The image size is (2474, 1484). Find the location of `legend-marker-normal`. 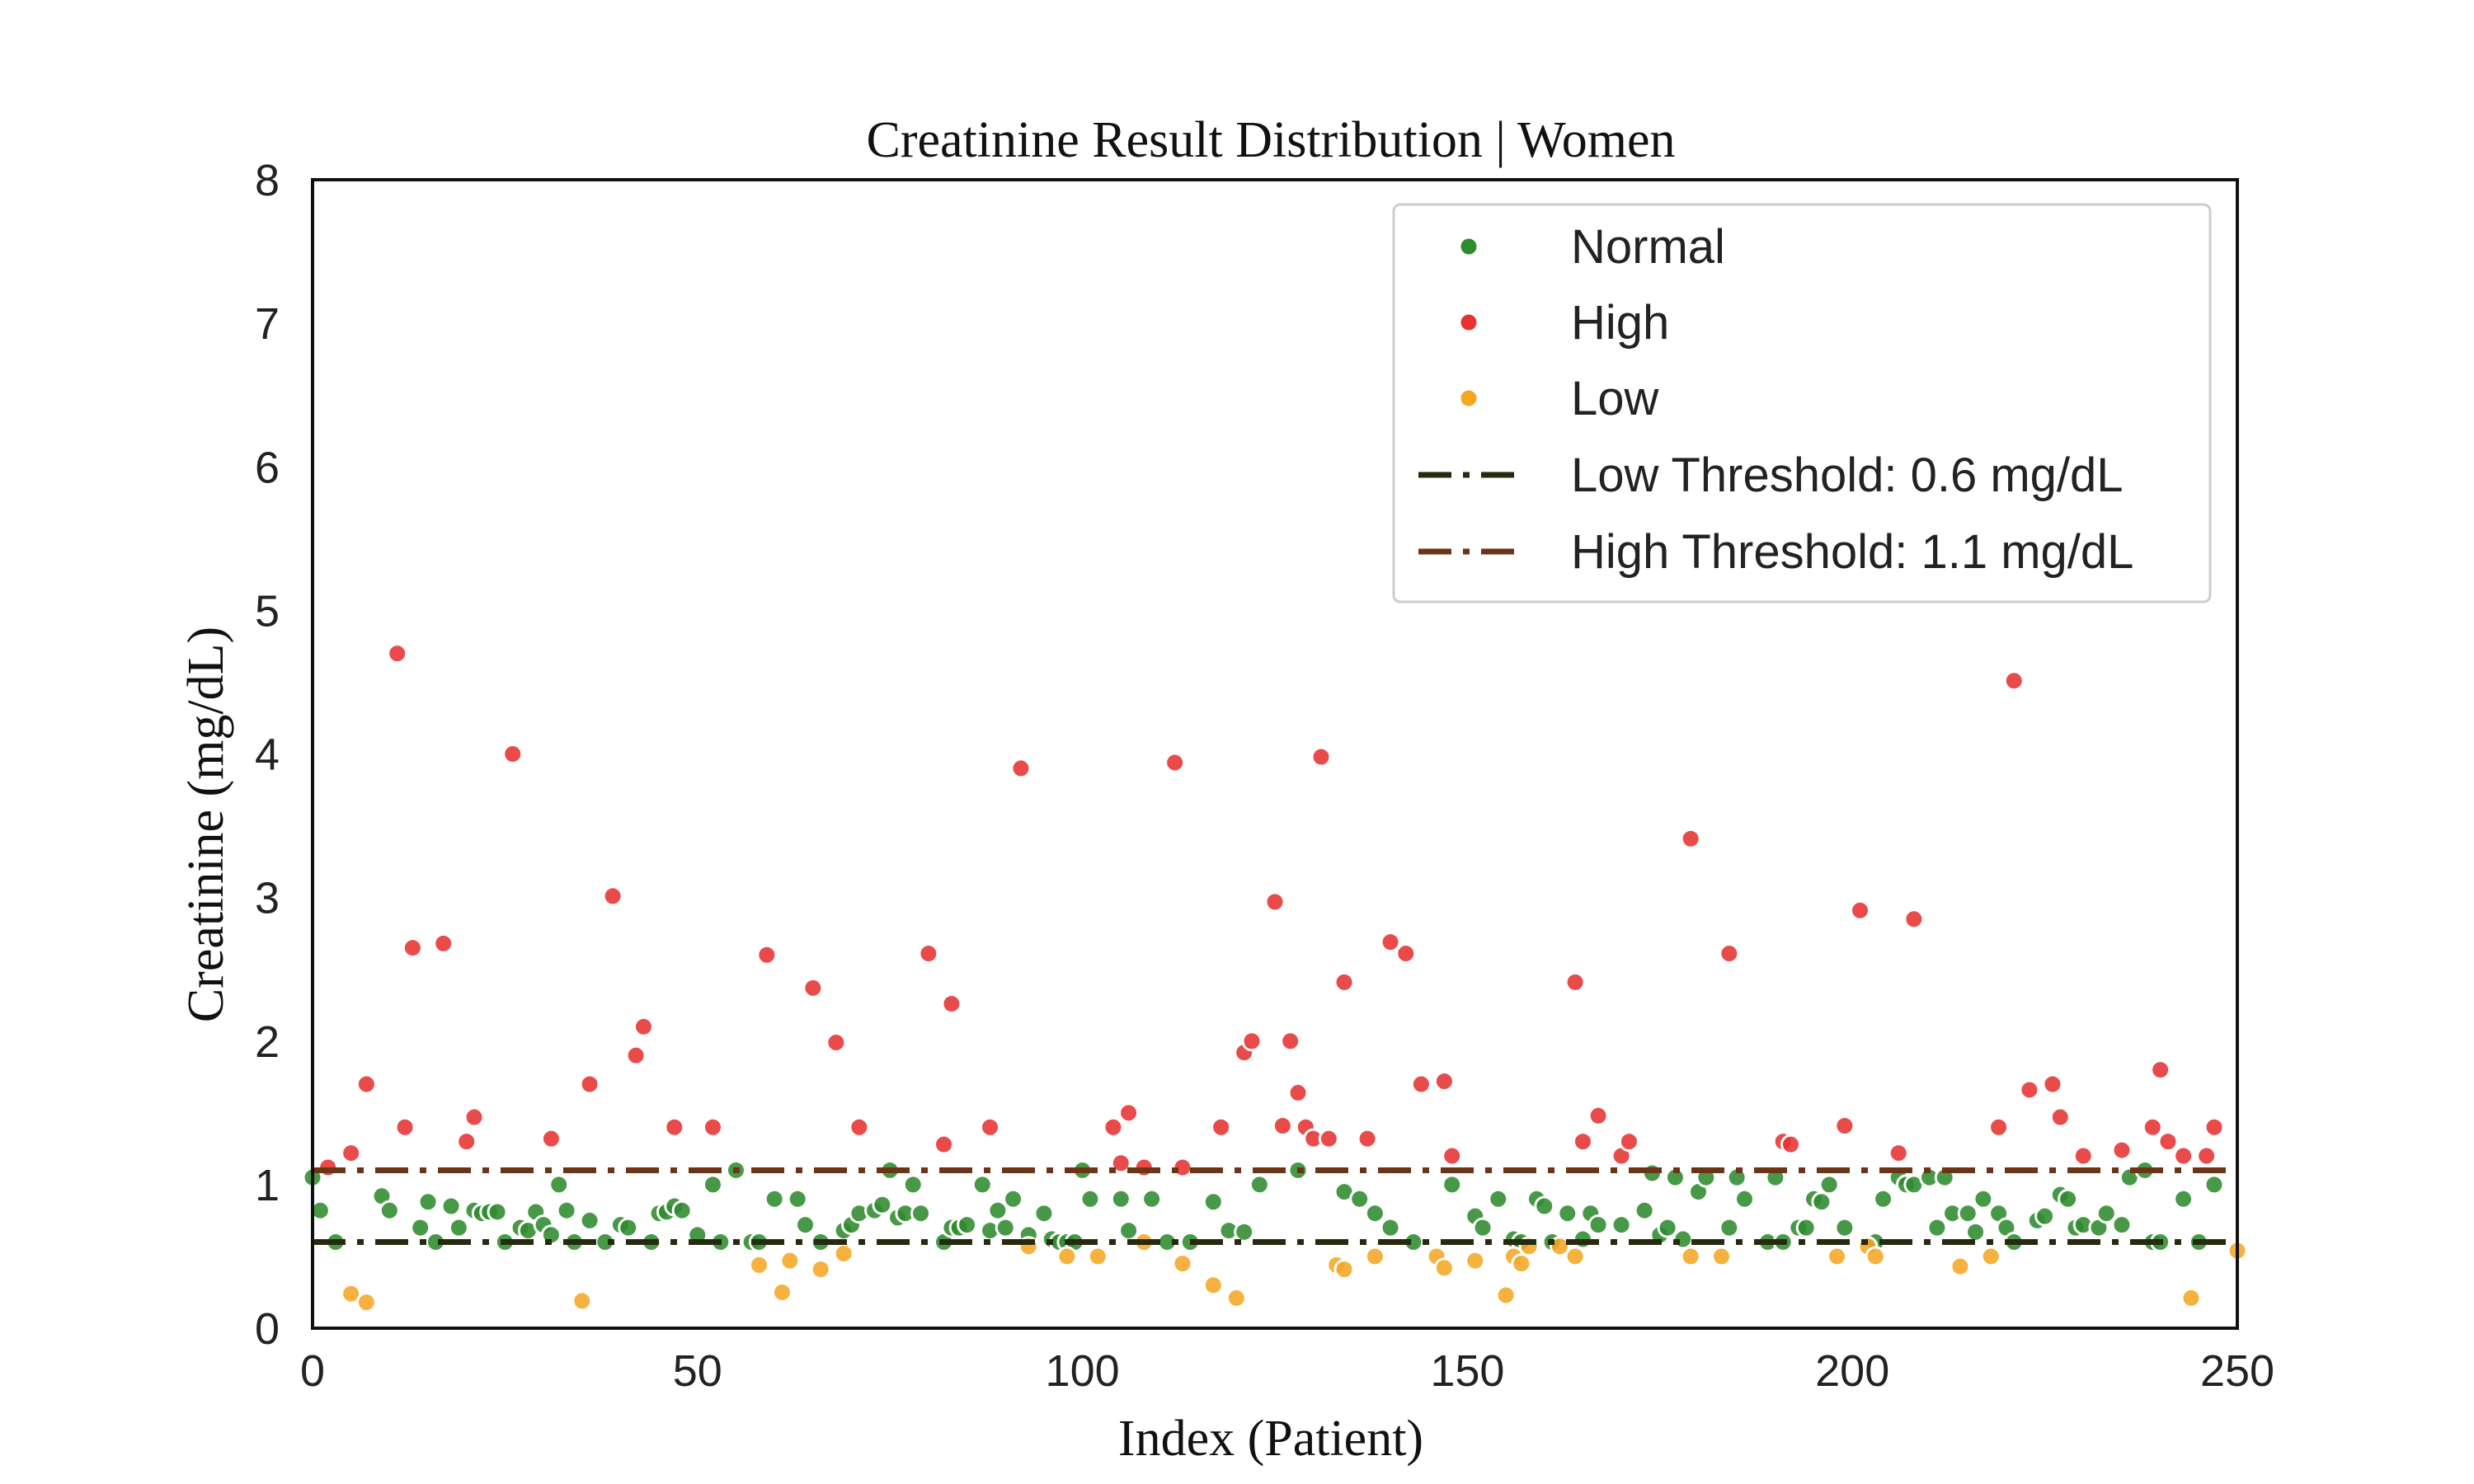

legend-marker-normal is located at coordinates (1468, 246).